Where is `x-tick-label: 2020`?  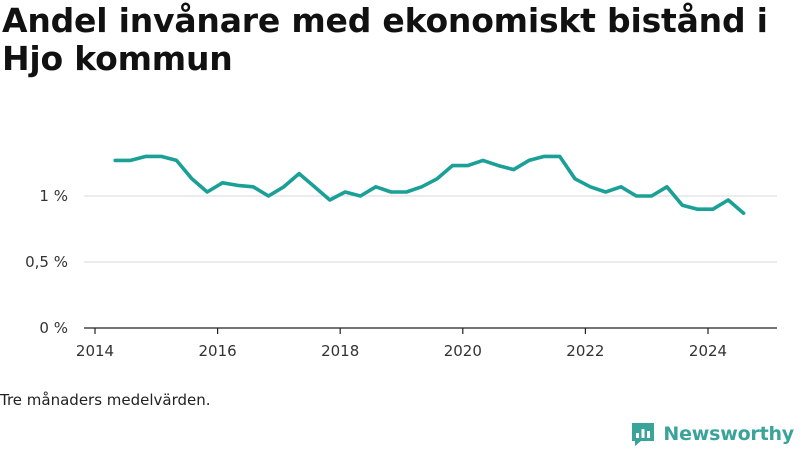 x-tick-label: 2020 is located at coordinates (463, 351).